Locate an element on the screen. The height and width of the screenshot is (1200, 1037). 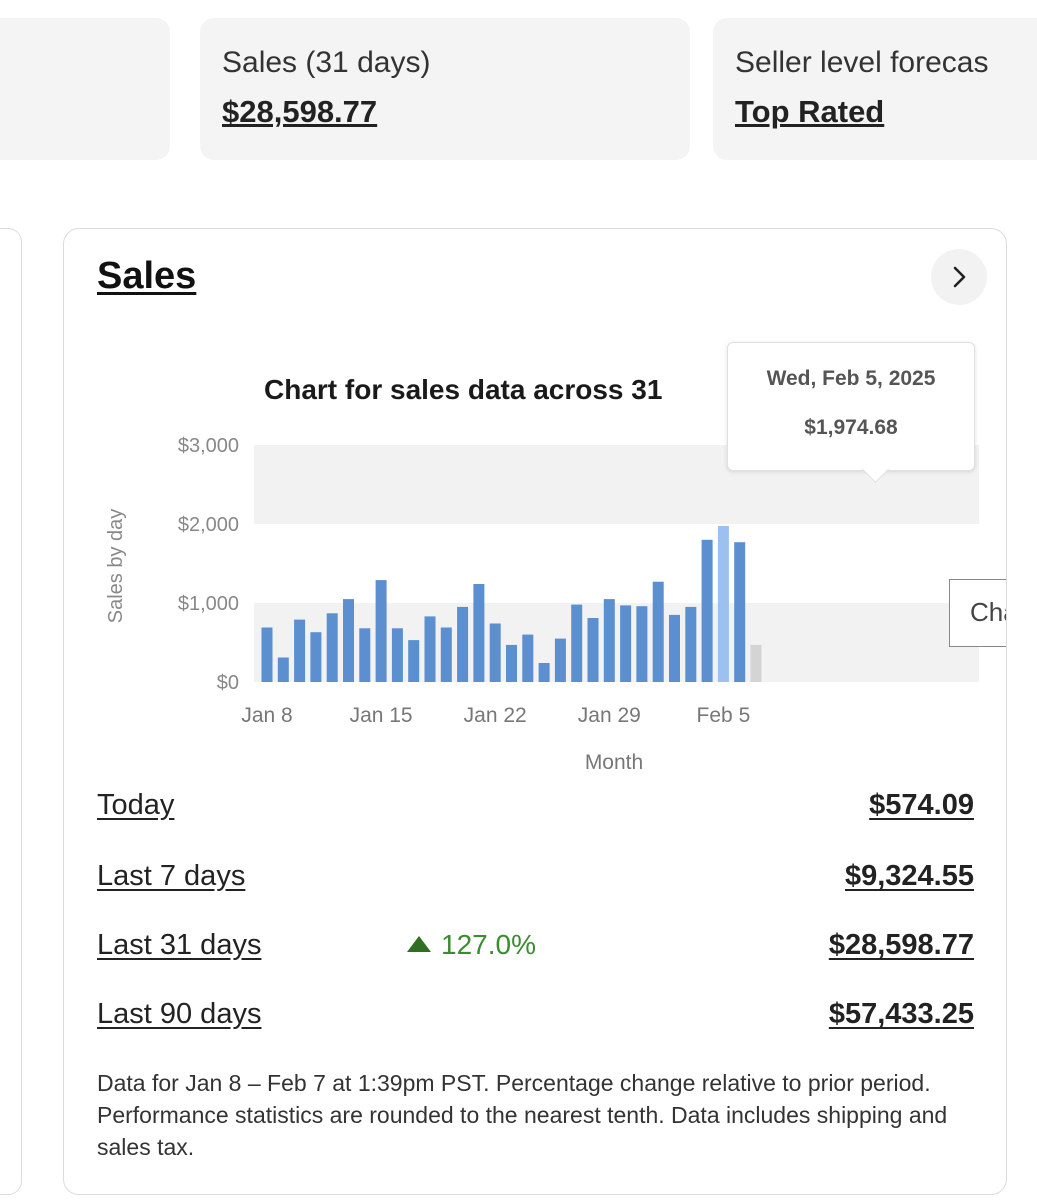
x-tick-label: Feb 5 is located at coordinates (724, 715).